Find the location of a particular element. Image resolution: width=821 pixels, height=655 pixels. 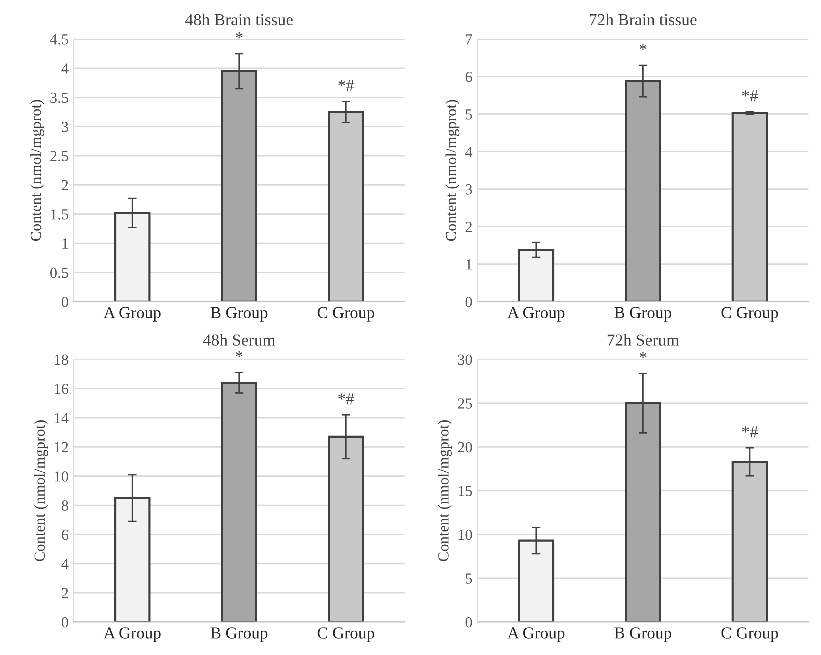

chart-title: 72h Serum is located at coordinates (644, 340).